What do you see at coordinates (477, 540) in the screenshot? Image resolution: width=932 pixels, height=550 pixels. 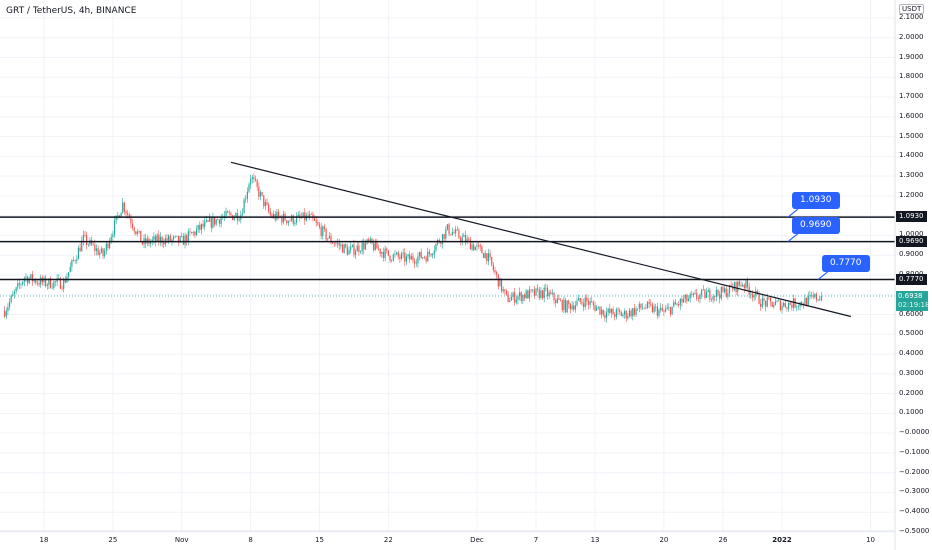 I see `time-tick-label: Dec` at bounding box center [477, 540].